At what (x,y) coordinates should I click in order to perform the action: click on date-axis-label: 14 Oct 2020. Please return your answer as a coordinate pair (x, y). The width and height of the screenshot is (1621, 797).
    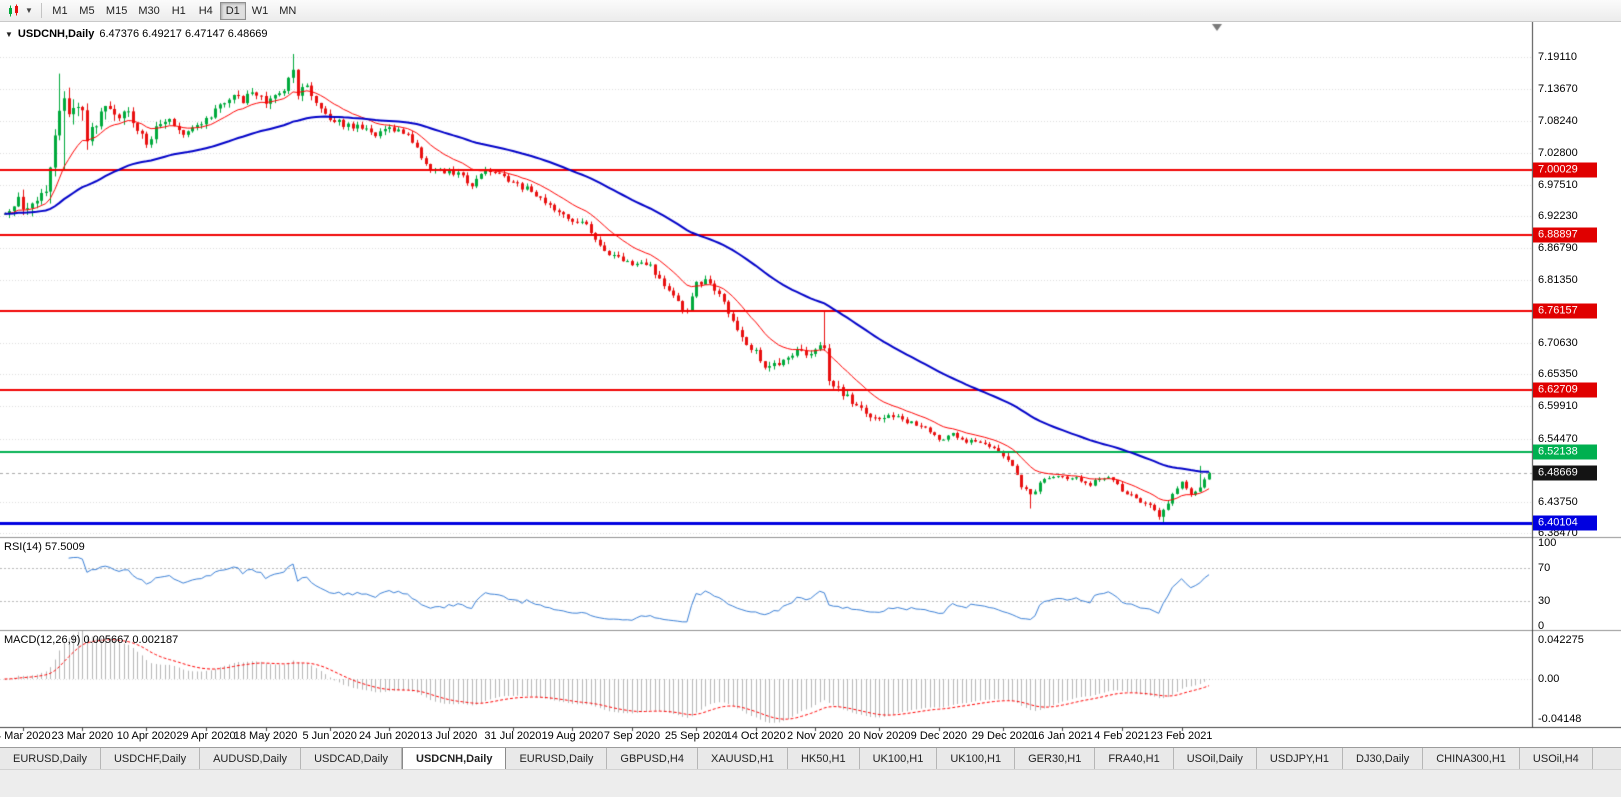
    Looking at the image, I should click on (755, 736).